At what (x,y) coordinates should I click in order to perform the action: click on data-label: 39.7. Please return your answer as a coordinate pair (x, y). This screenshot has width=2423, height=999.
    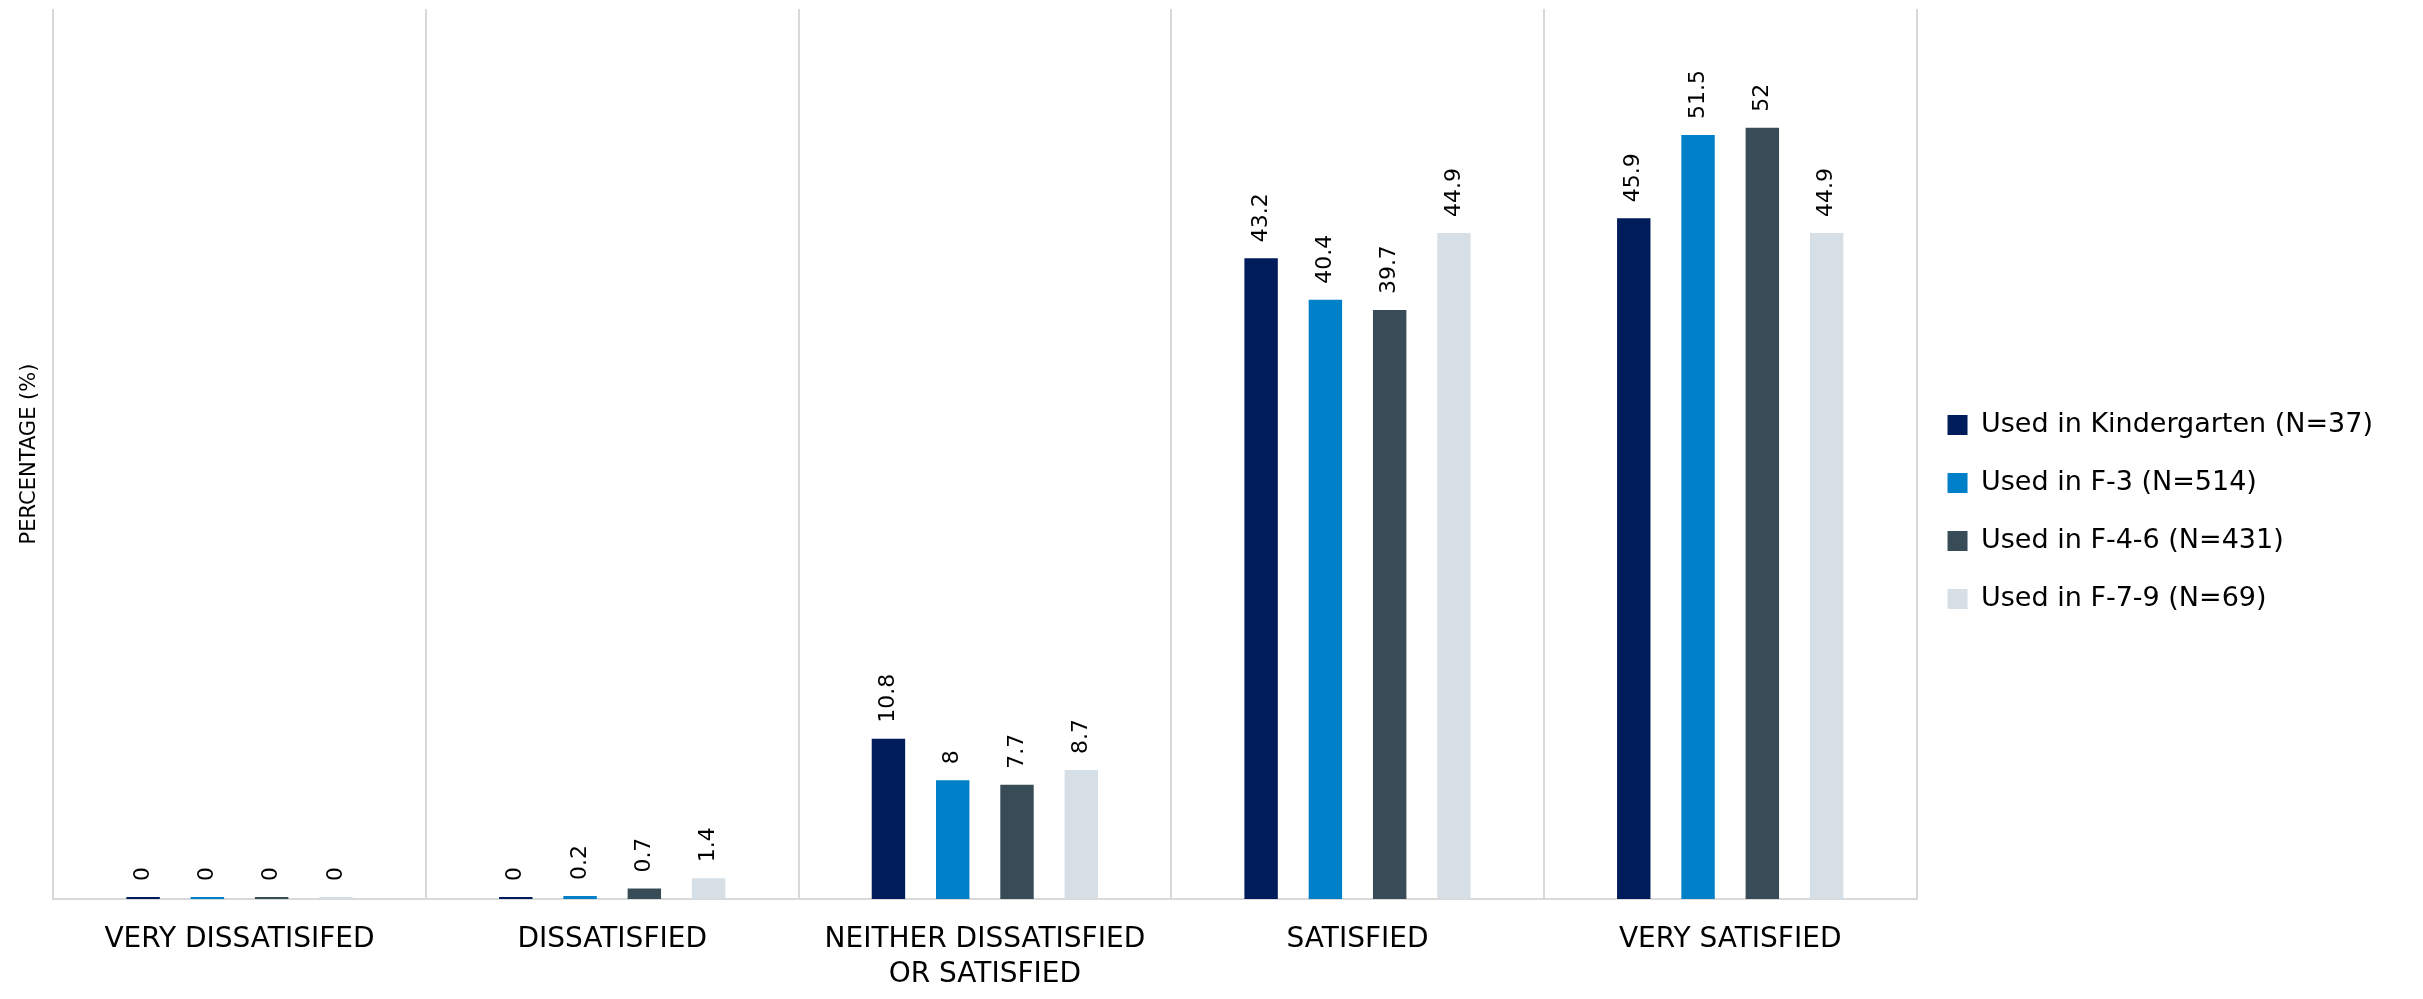
    Looking at the image, I should click on (1388, 270).